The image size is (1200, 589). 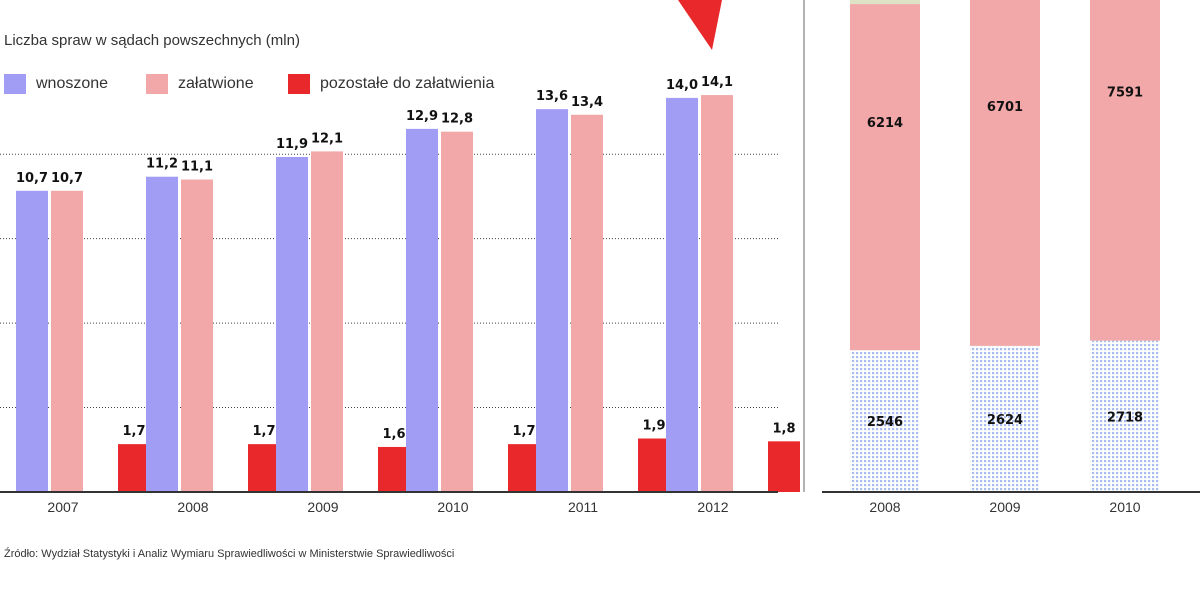 What do you see at coordinates (216, 83) in the screenshot?
I see `legend-label-zalatwione: załatwione` at bounding box center [216, 83].